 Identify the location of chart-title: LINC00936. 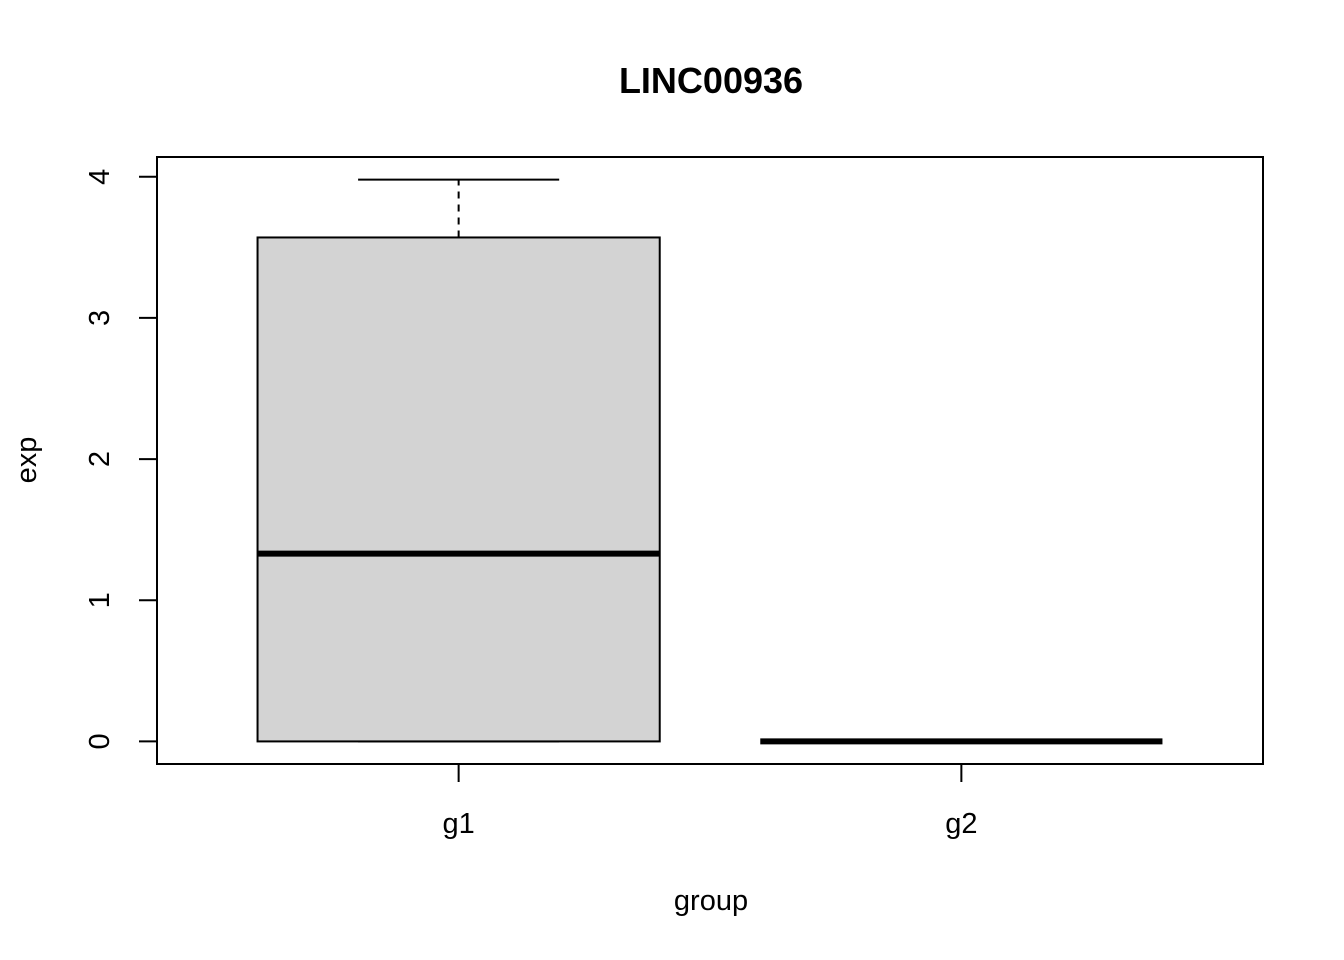
(711, 80).